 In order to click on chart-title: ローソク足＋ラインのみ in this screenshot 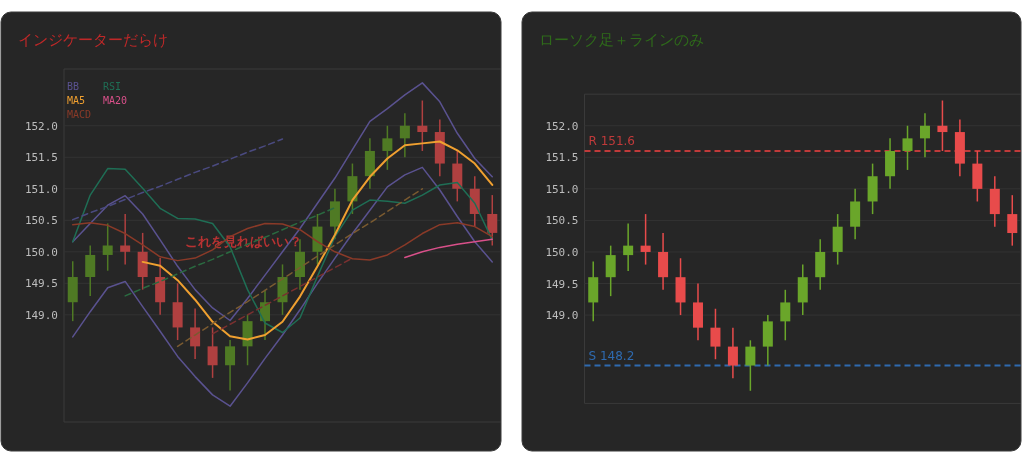, I will do `click(621, 40)`.